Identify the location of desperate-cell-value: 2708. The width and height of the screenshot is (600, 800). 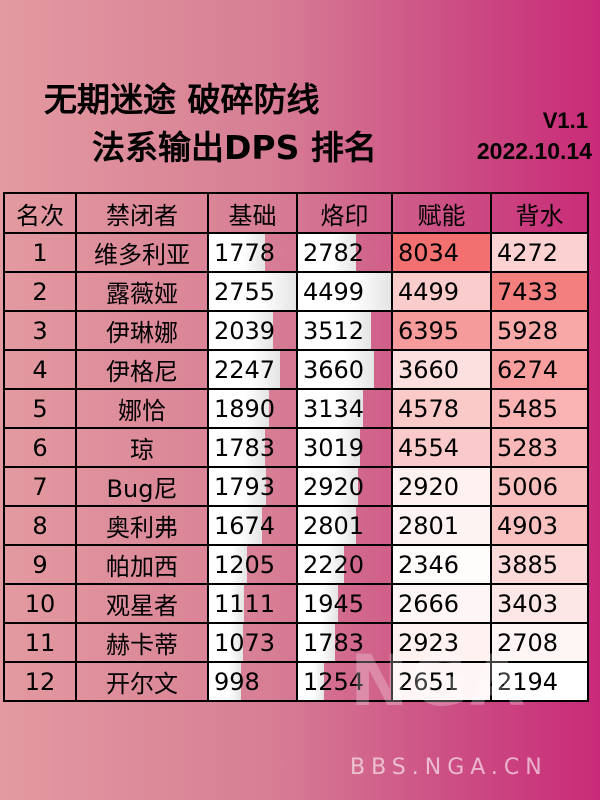
(528, 642).